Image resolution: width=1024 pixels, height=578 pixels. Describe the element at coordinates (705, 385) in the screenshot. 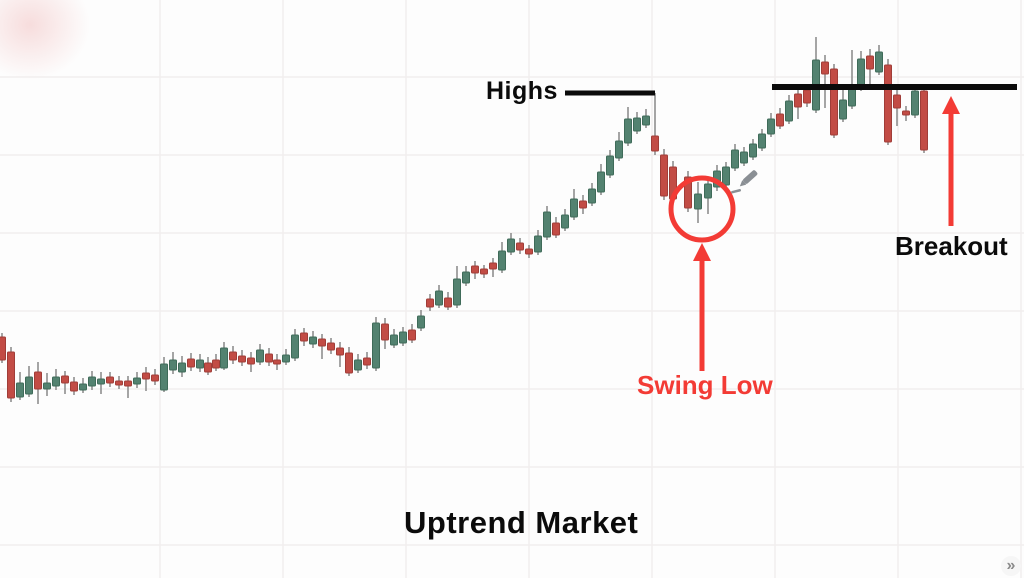

I see `swing-low-label: Swing Low` at that location.